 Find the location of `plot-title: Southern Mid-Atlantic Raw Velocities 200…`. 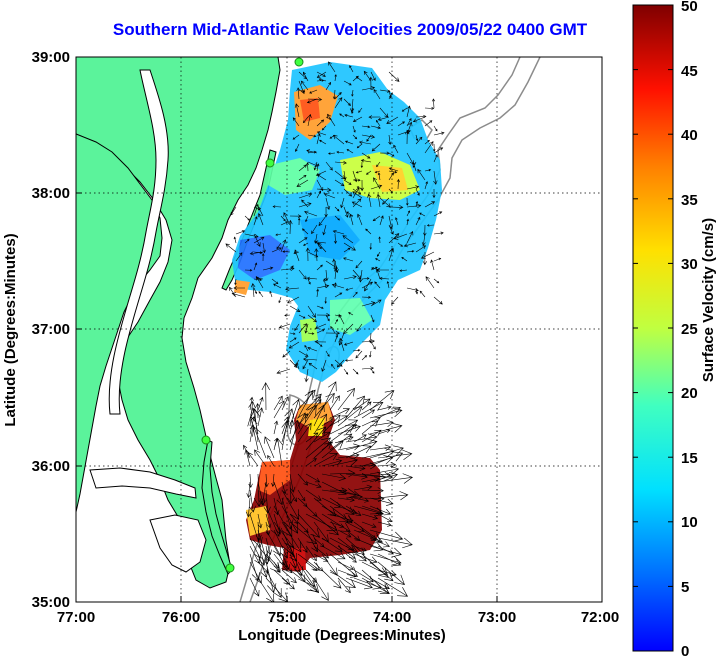

plot-title: Southern Mid-Atlantic Raw Velocities 200… is located at coordinates (350, 29).